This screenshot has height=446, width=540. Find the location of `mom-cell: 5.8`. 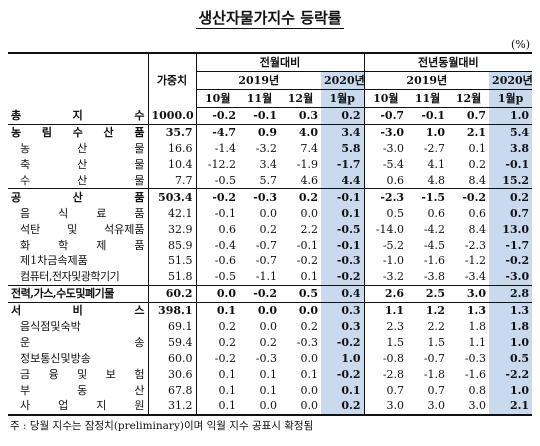

mom-cell: 5.8 is located at coordinates (343, 148).